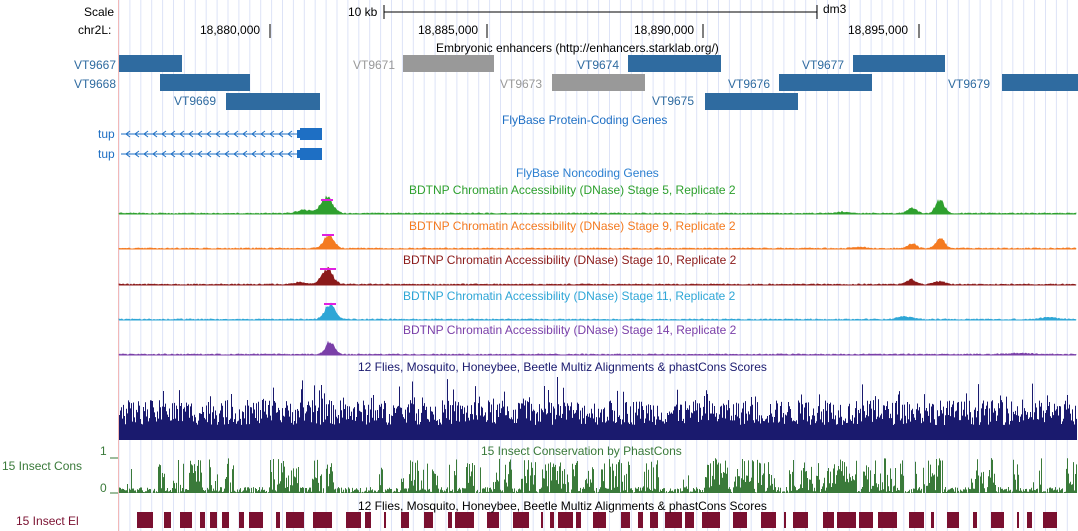 This screenshot has width=1078, height=531. I want to click on position-label: 18,885,000, so click(448, 30).